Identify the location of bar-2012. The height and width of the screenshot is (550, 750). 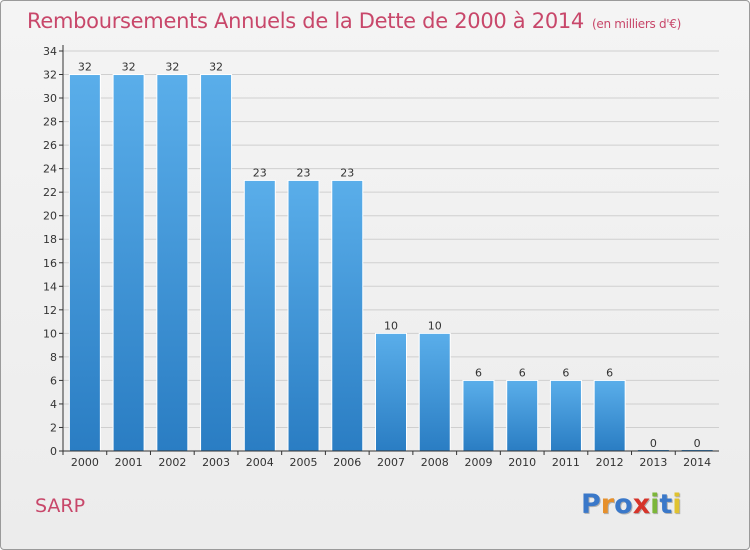
(609, 415).